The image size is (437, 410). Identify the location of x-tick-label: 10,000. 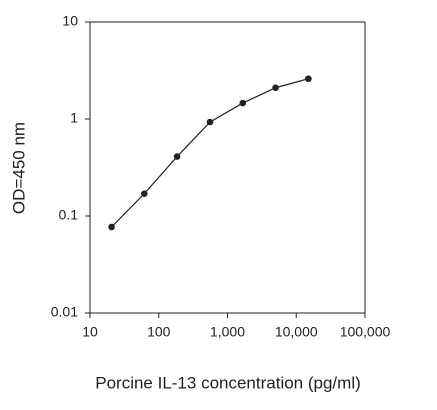
(296, 332).